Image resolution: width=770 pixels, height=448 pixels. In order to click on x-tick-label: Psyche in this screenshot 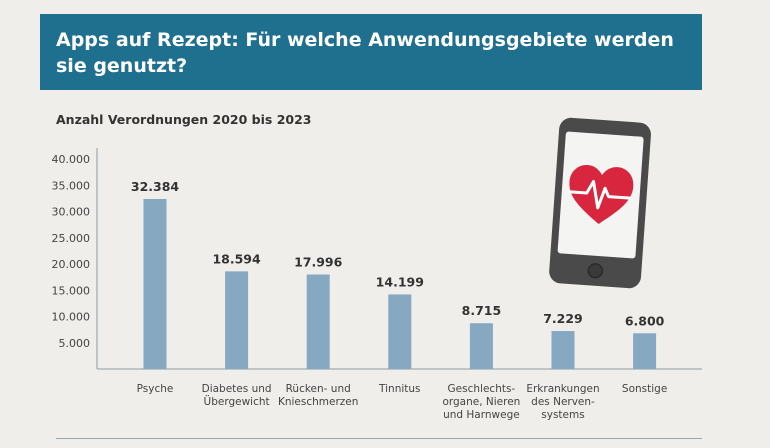, I will do `click(155, 389)`.